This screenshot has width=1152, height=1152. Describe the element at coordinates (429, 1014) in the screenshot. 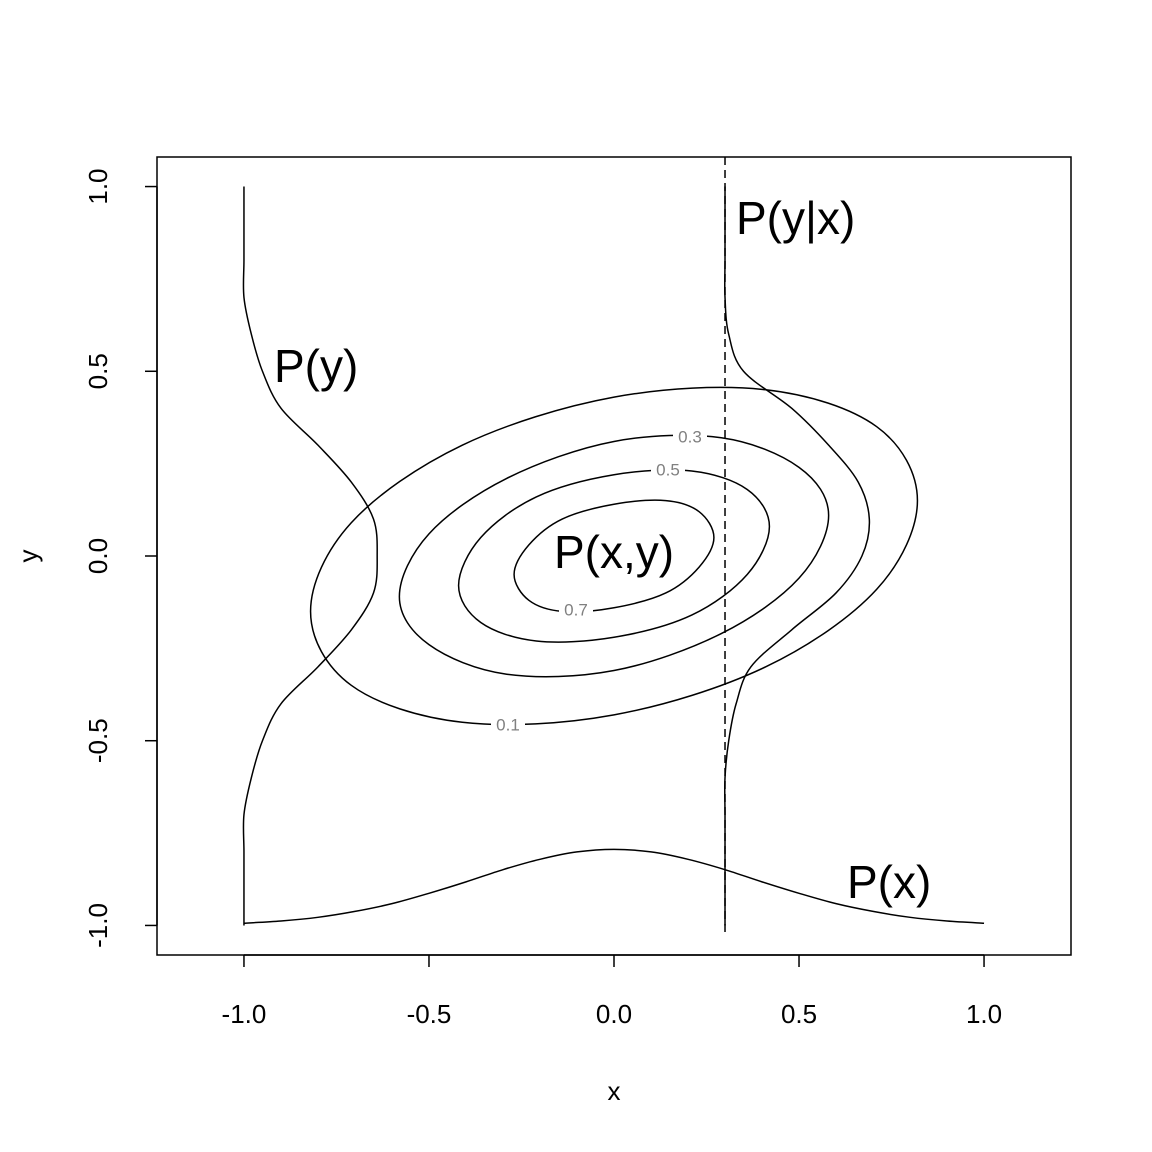

I see `x-tick-label: -0.5` at that location.